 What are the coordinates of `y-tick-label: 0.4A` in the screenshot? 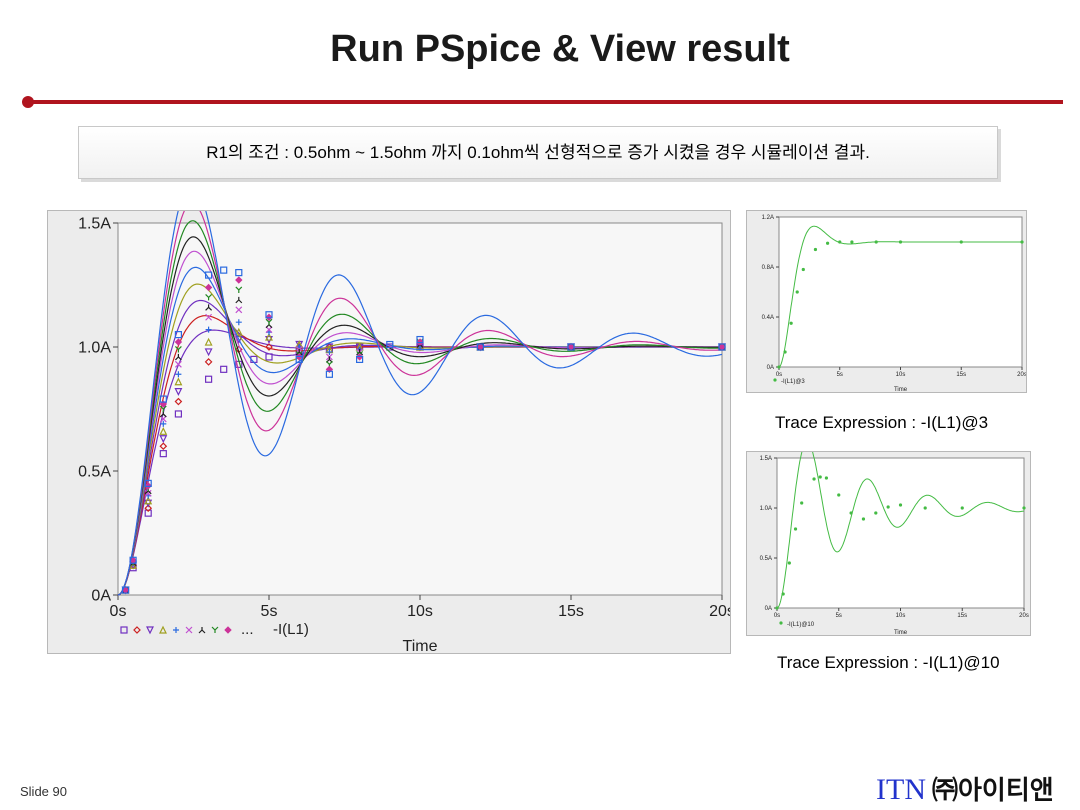 It's located at (768, 318).